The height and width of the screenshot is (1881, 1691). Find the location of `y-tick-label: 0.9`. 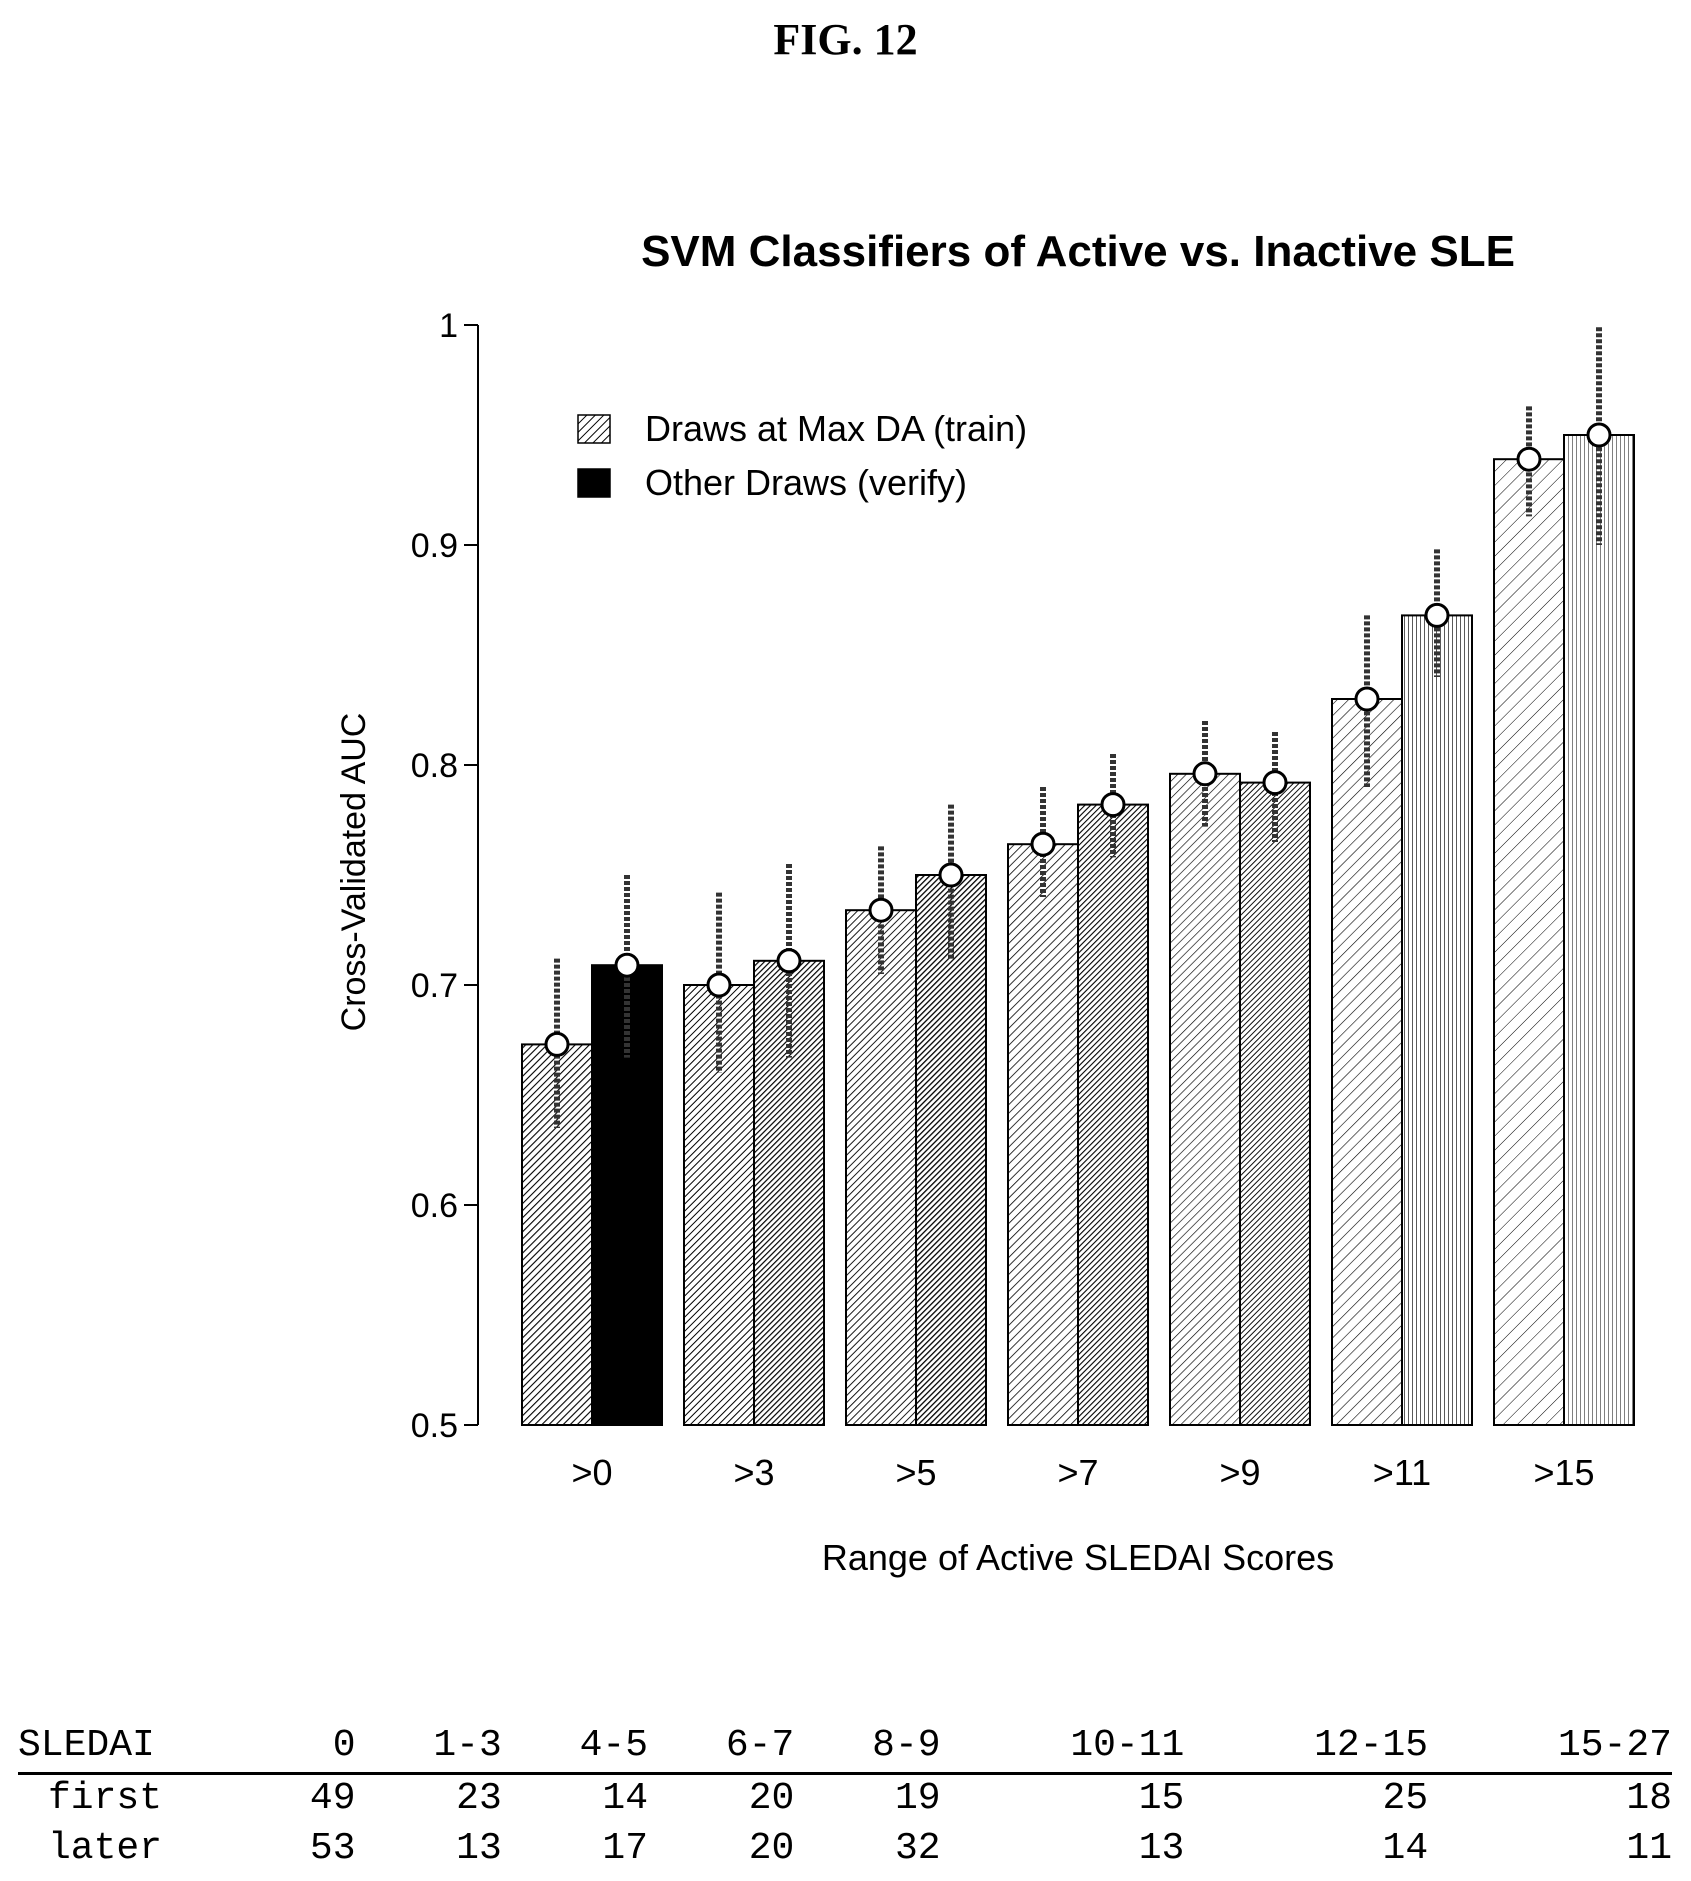

y-tick-label: 0.9 is located at coordinates (434, 546).